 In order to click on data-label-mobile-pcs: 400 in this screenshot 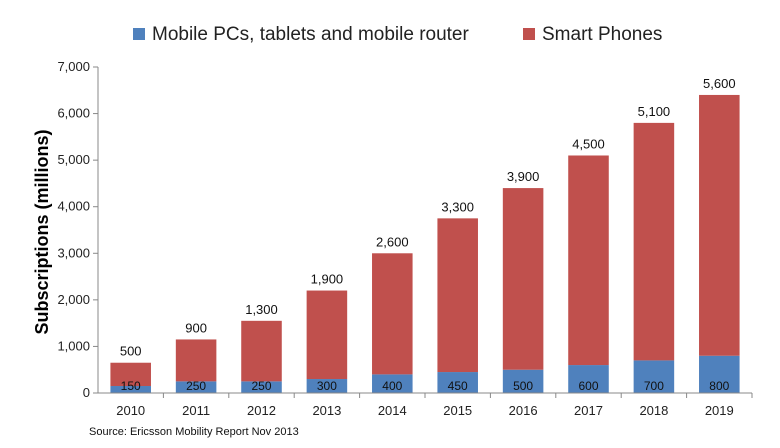, I will do `click(392, 386)`.